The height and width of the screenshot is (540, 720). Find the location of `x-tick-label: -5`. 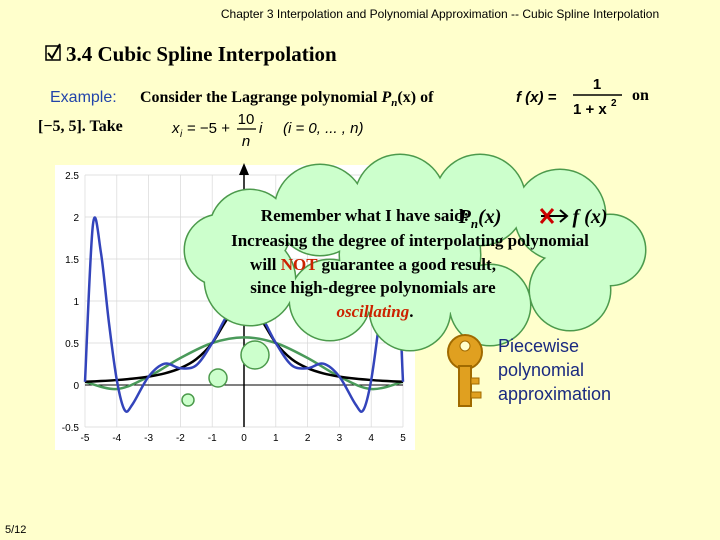

x-tick-label: -5 is located at coordinates (85, 438).